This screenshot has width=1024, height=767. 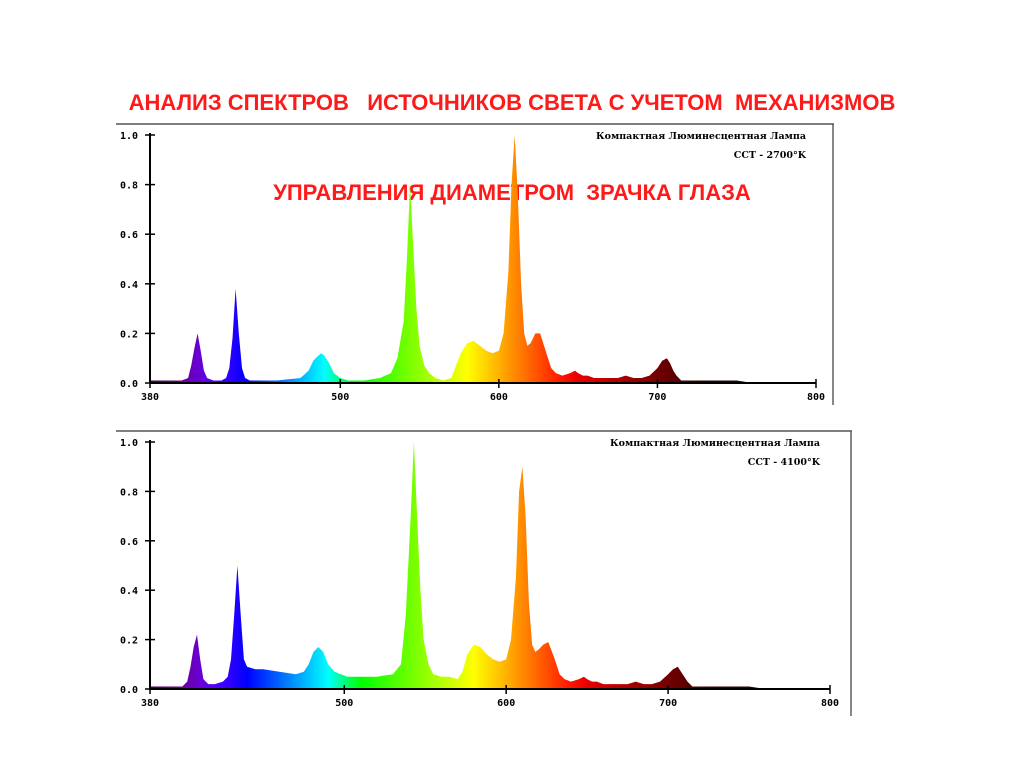 I want to click on page-title-line-2: УПРАВЛЕНИЯ ДИАМЕТРОМ ЗРАЧКА ГЛАЗА, so click(x=512, y=193).